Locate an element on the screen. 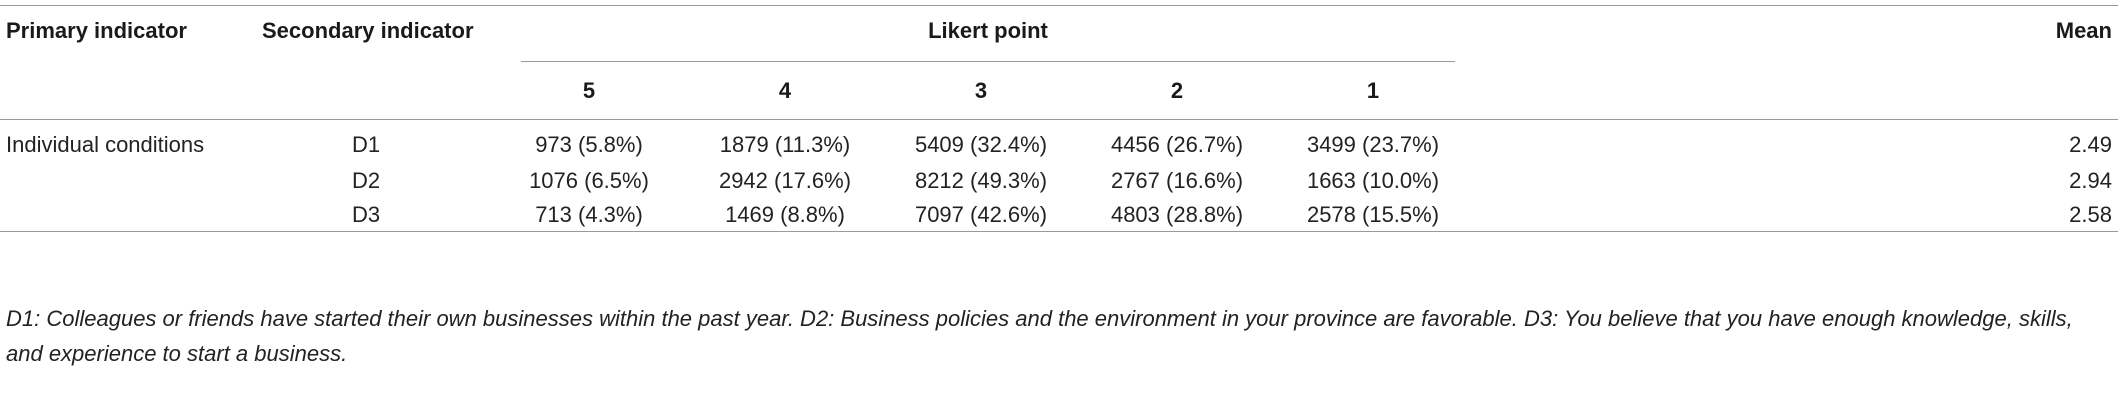  cell-point-2: 4803 (28.8%) is located at coordinates (1177, 214).